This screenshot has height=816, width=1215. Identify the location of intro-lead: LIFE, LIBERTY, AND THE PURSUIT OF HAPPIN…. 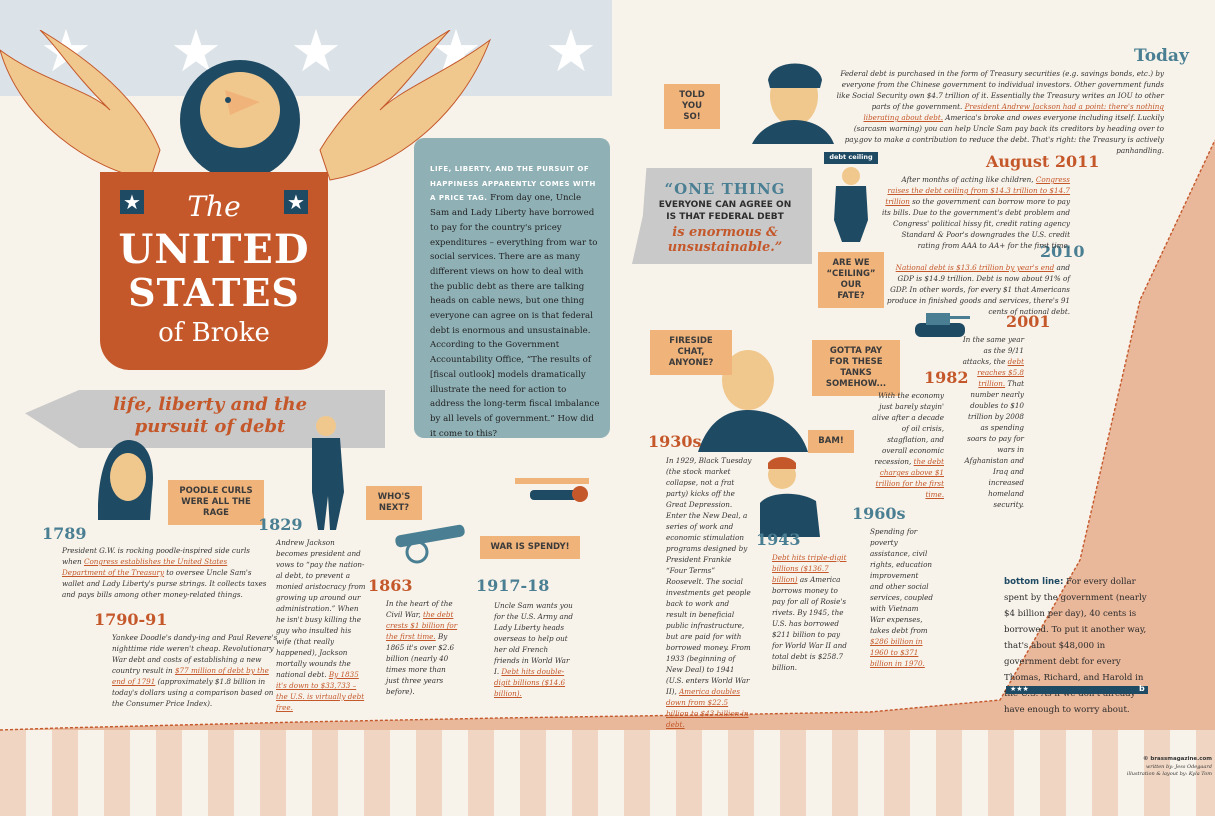
(513, 184).